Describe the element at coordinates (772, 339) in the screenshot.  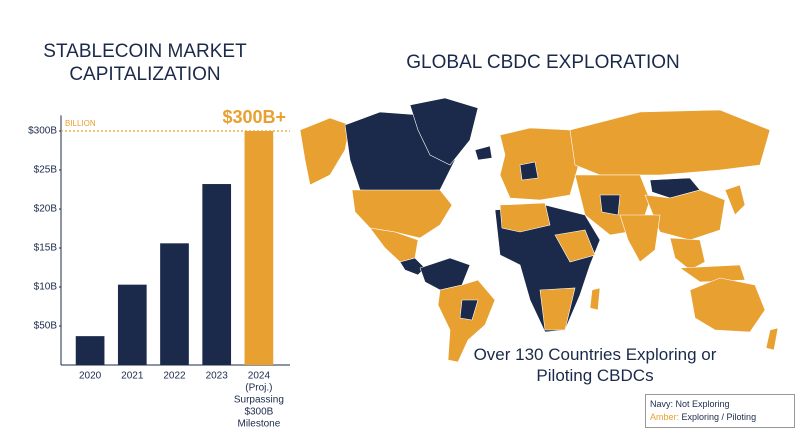
I see `new-zealand` at that location.